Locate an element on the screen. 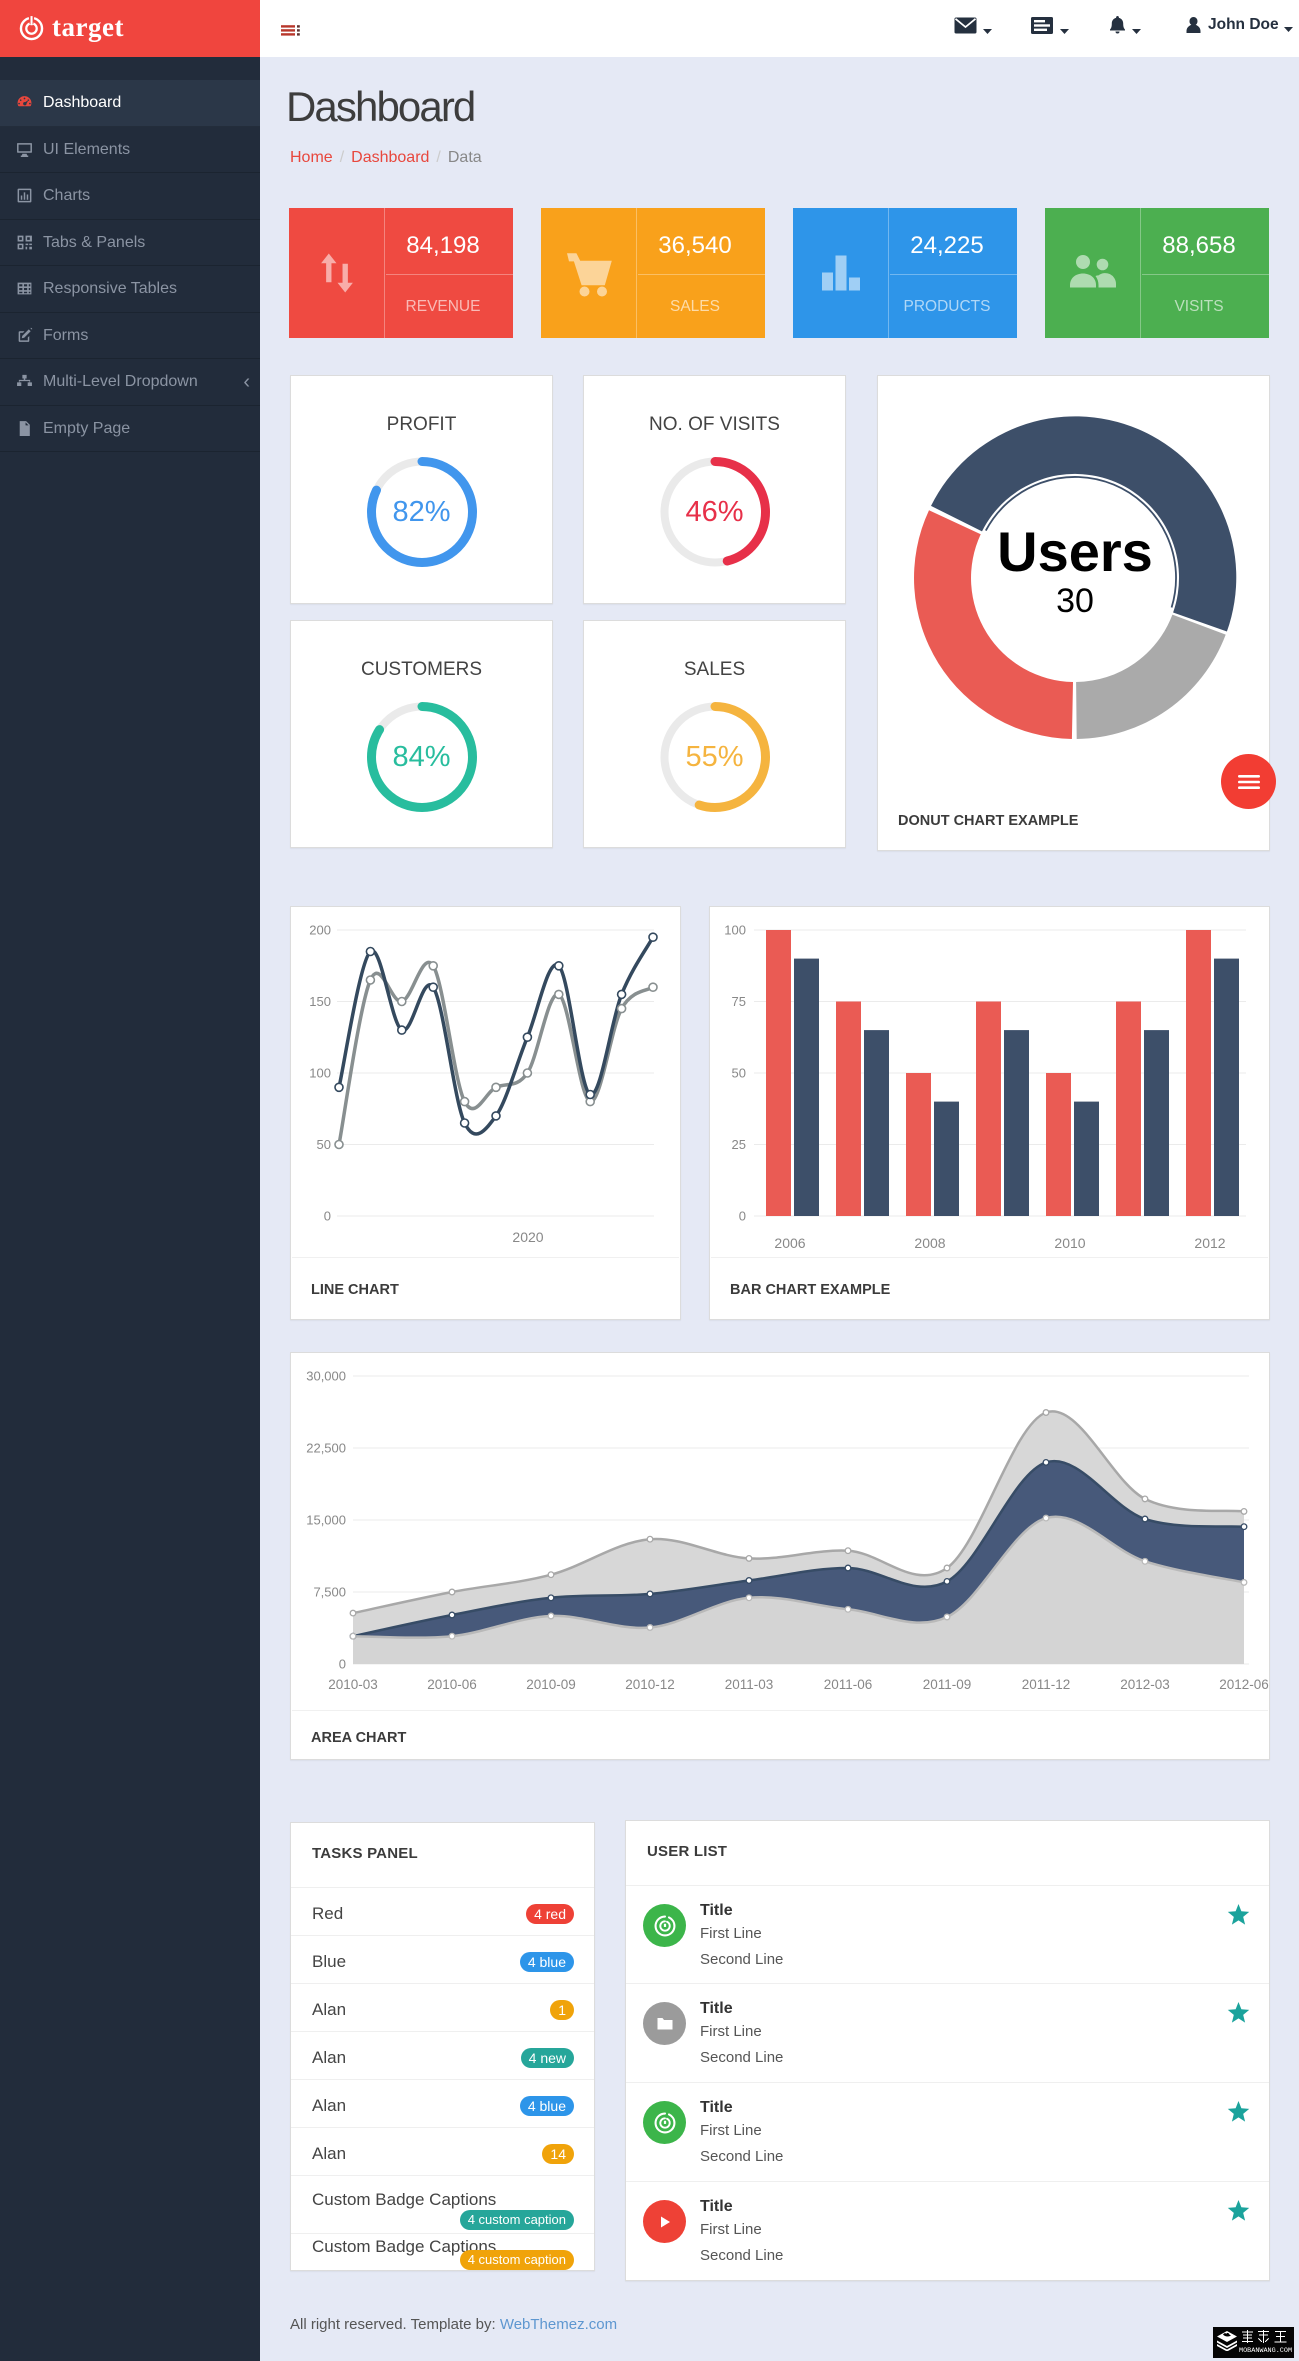 The height and width of the screenshot is (2361, 1299). svg-text: 2012-03 is located at coordinates (1145, 1684).